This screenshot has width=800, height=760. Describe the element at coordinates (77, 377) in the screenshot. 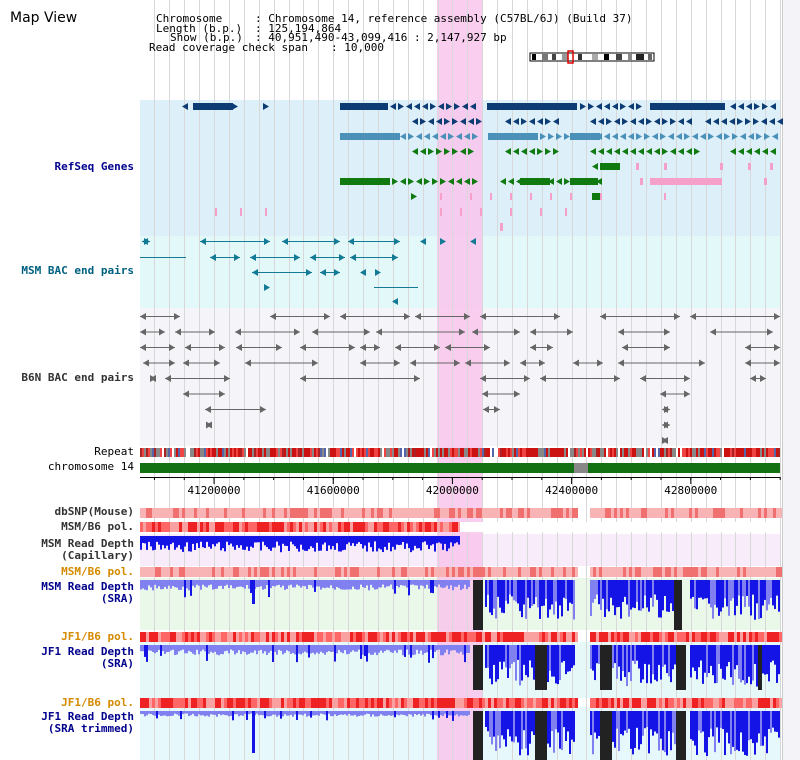

I see `track-label-b6n-bac: B6N BAC end pairs` at that location.